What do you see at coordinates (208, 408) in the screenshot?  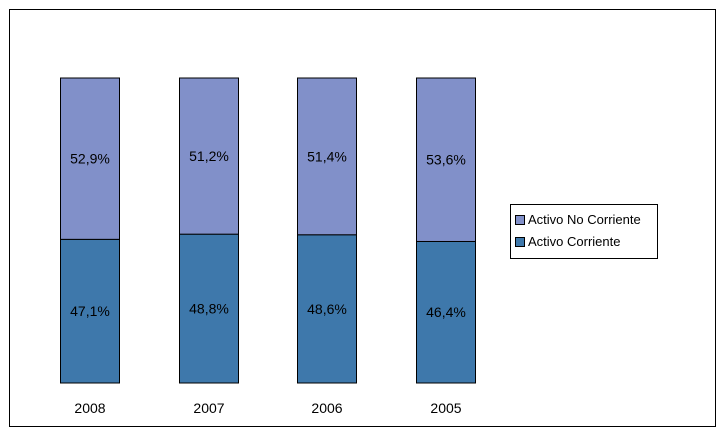 I see `x-tick-label-2007: 2007` at bounding box center [208, 408].